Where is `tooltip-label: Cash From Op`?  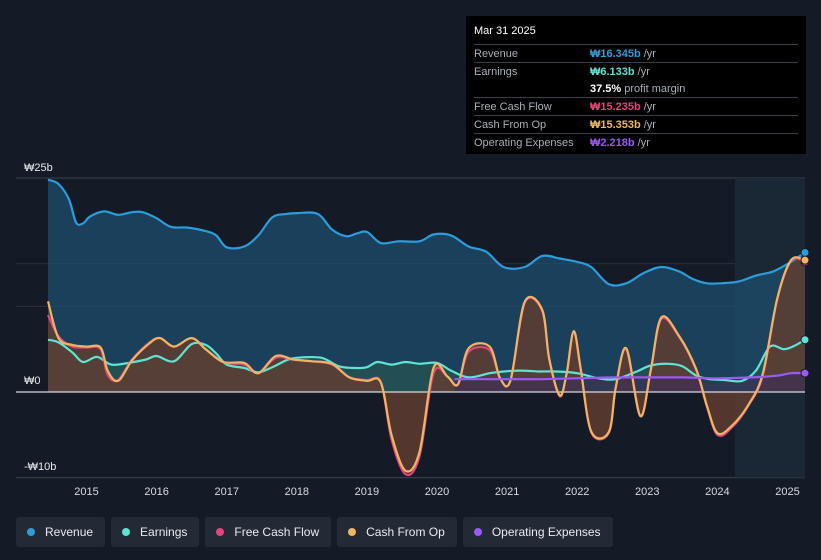 tooltip-label: Cash From Op is located at coordinates (510, 124).